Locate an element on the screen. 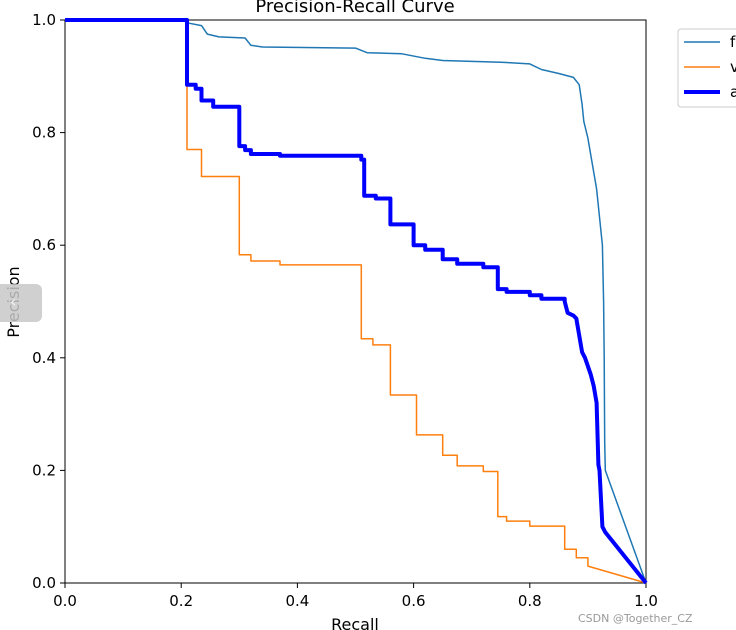  y-tick-label: 0.2 is located at coordinates (44, 470).